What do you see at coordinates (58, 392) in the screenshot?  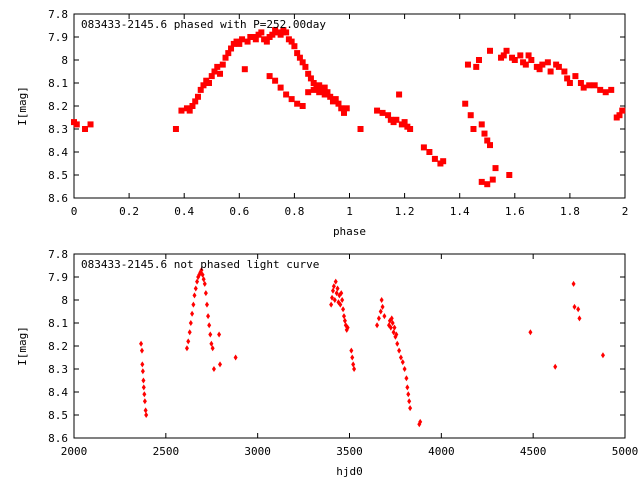 I see `y-tick-label: 8.4` at bounding box center [58, 392].